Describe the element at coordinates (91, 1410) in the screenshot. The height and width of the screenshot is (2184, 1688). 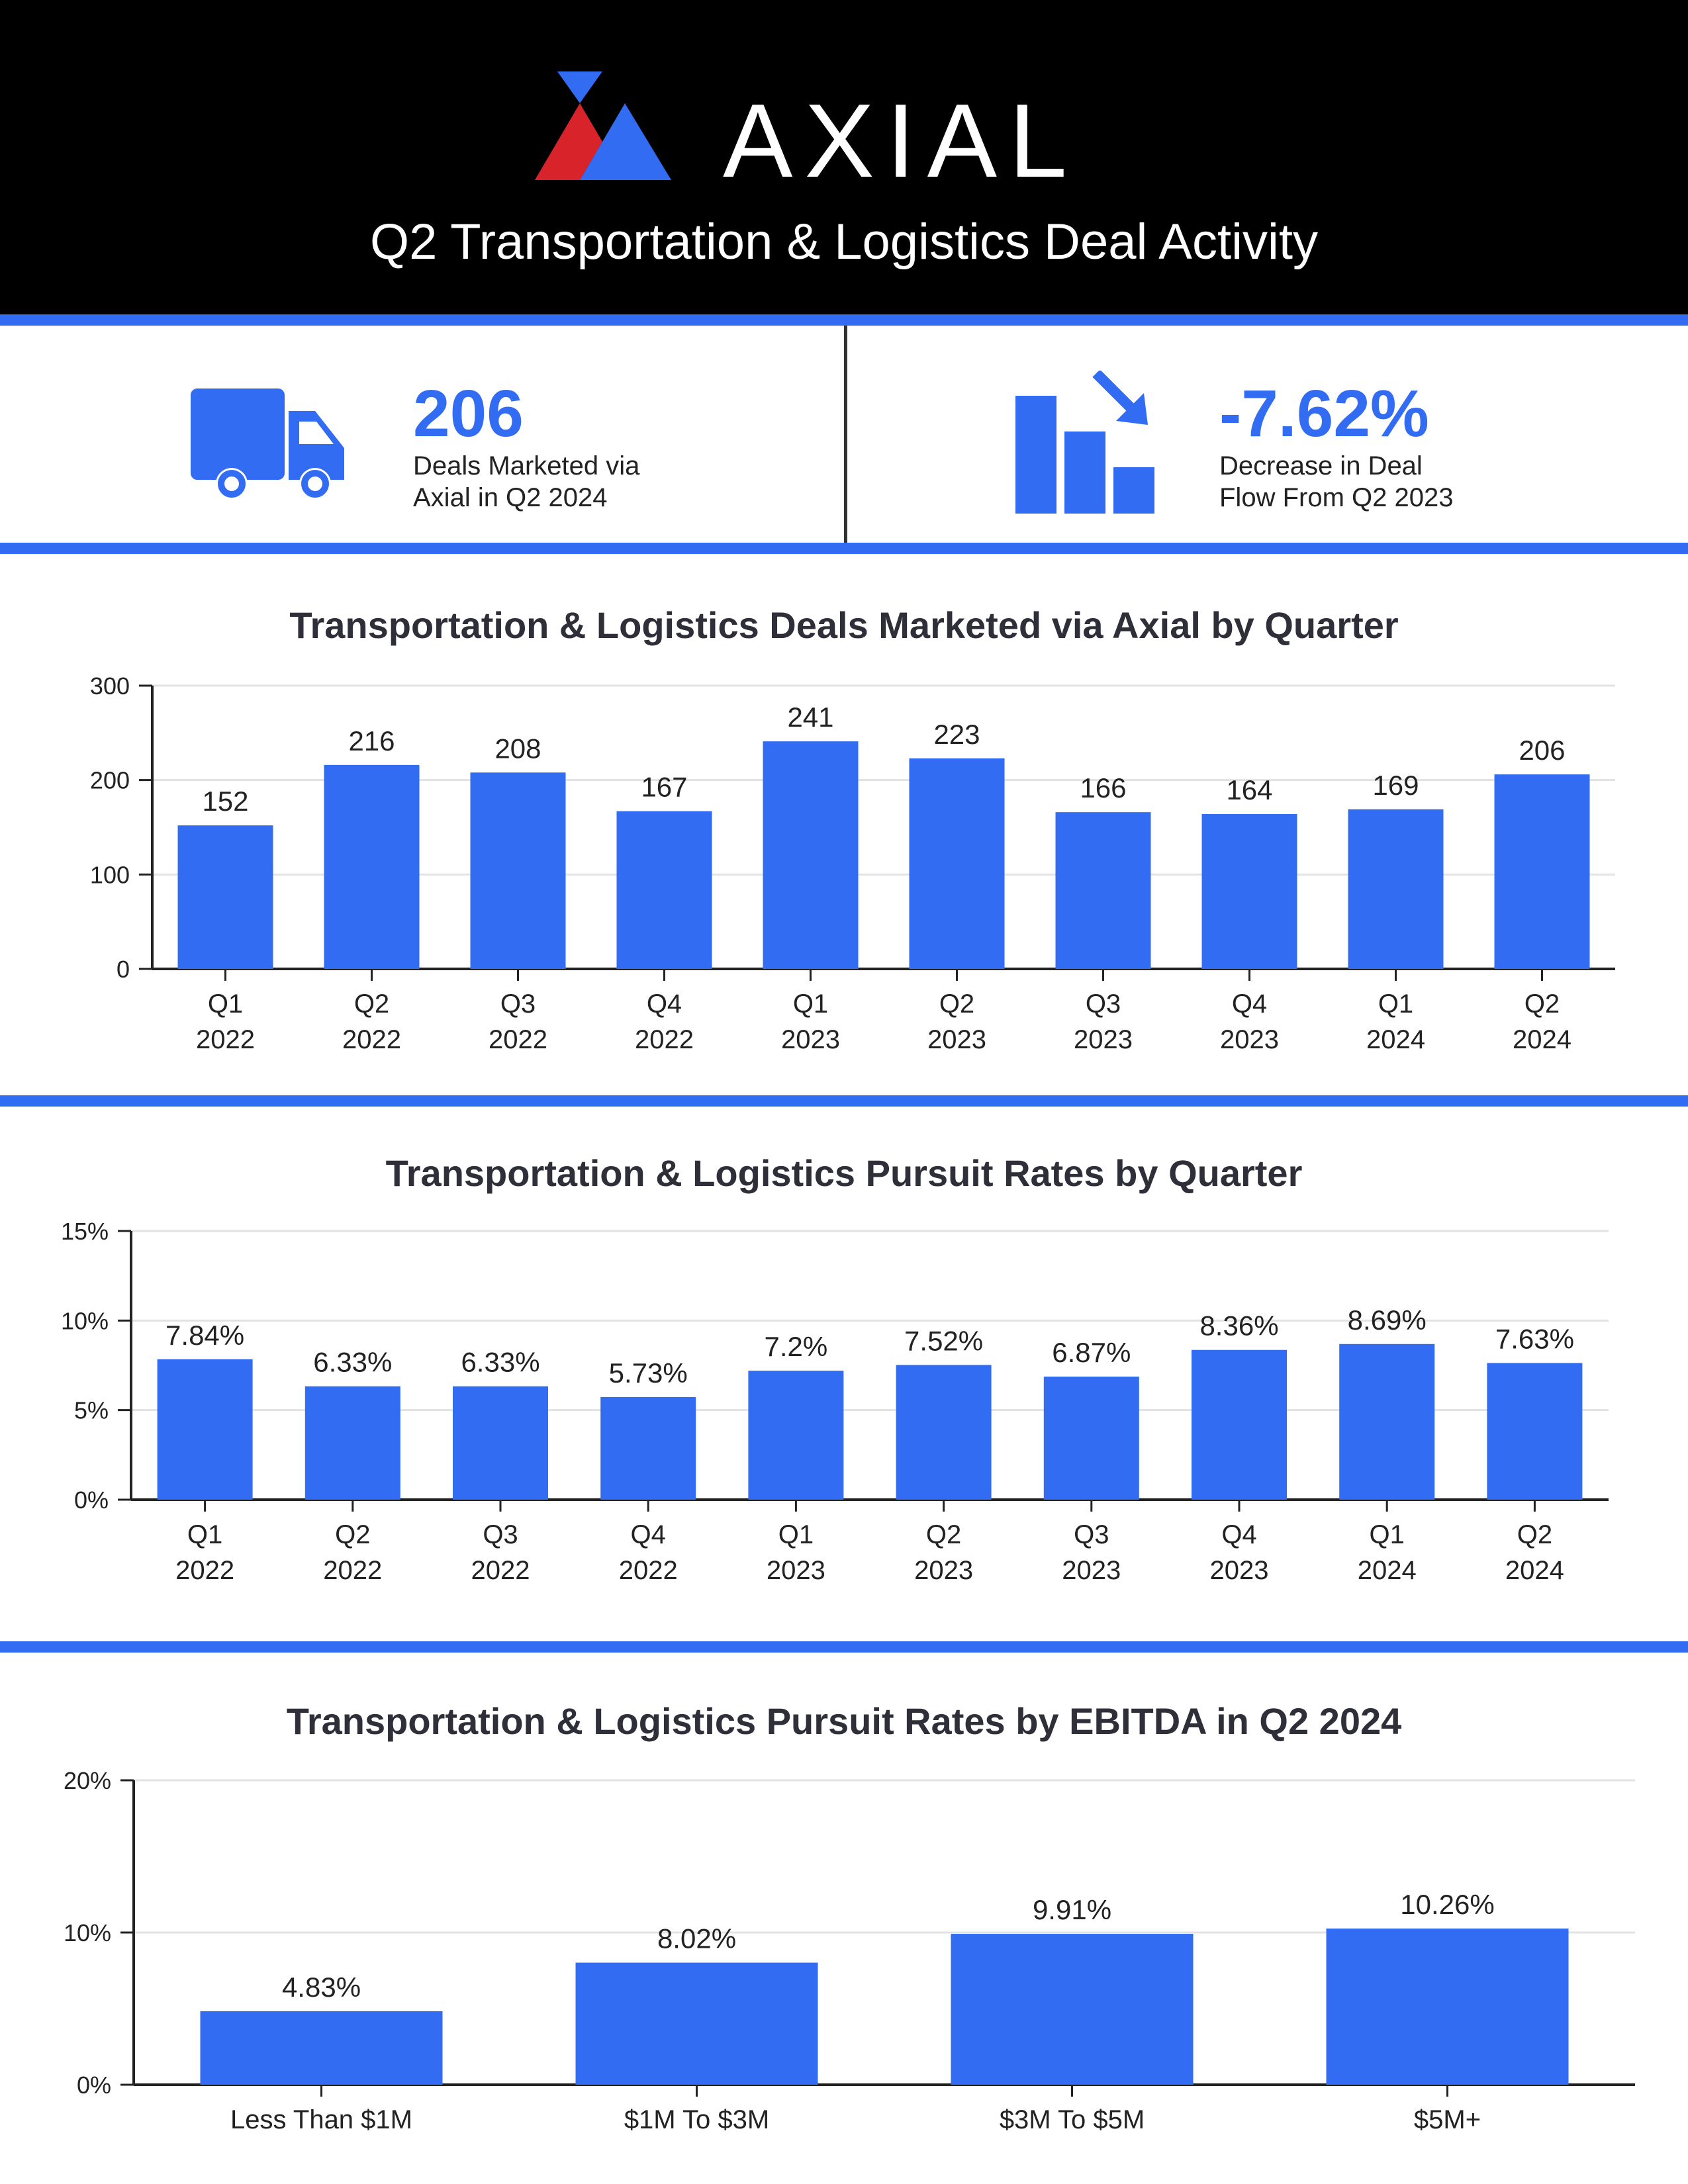
I see `chart2-ytick-label: 5%` at that location.